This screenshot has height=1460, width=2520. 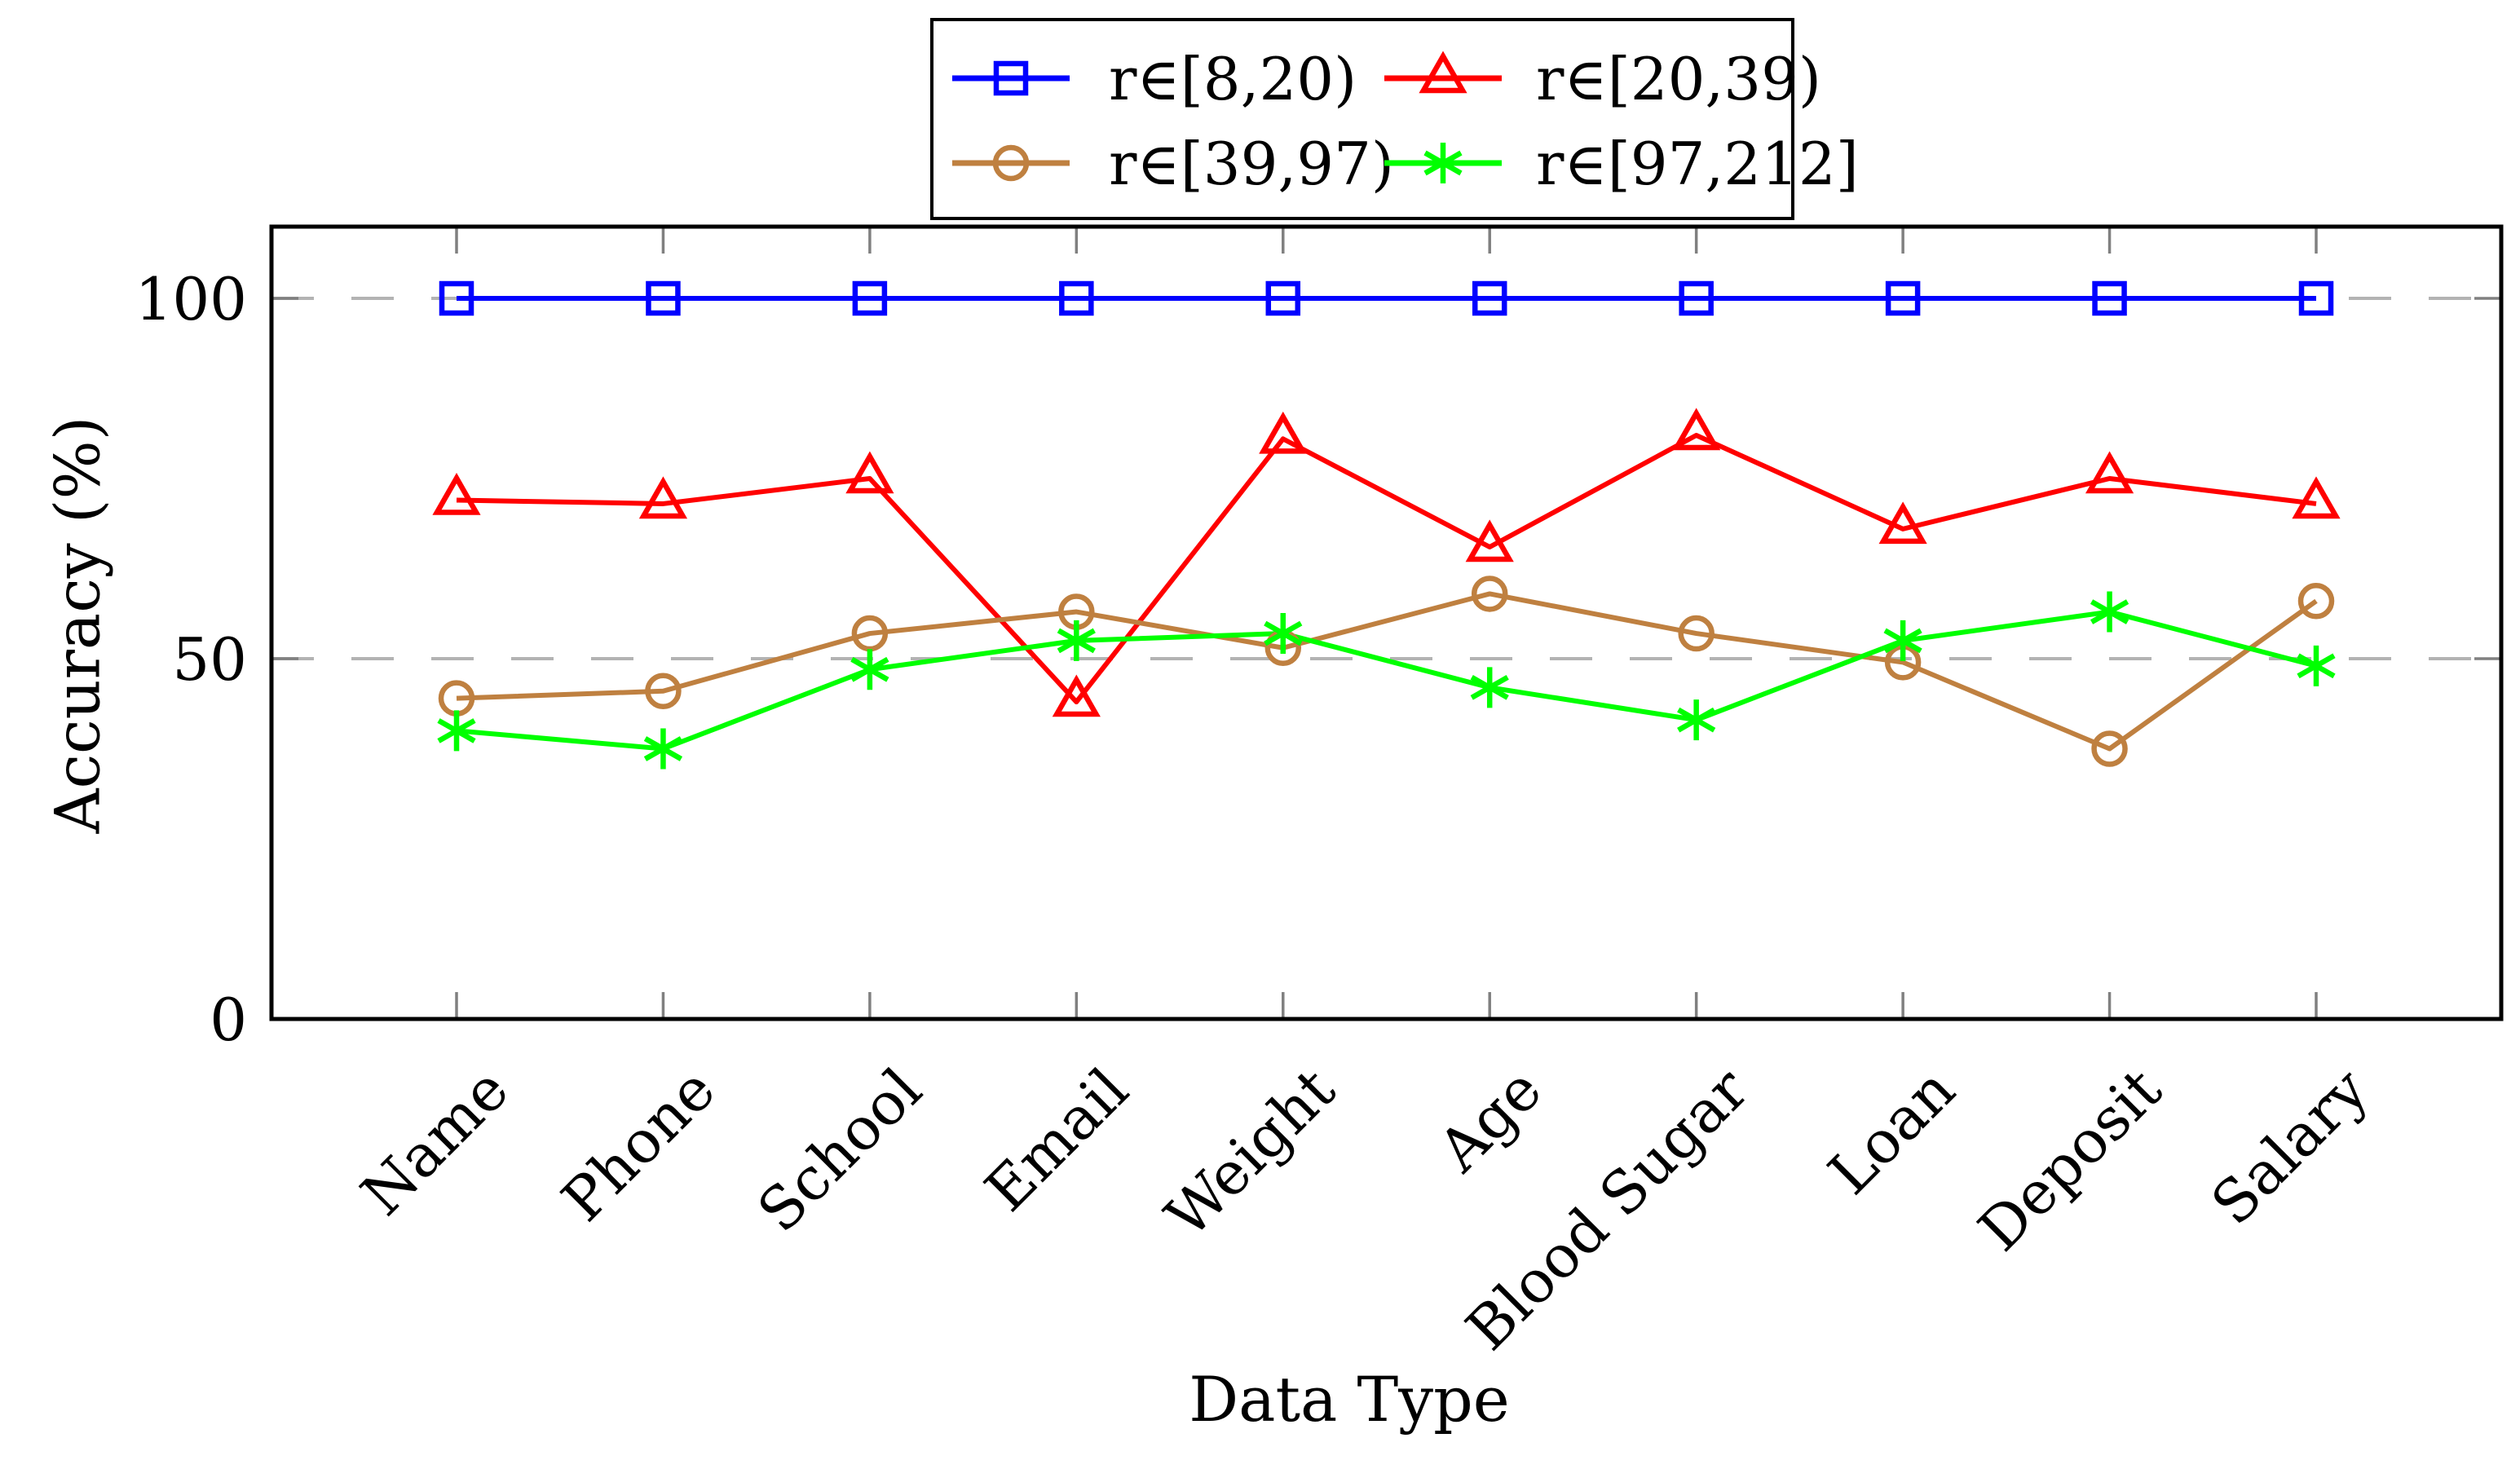 What do you see at coordinates (1251, 1153) in the screenshot?
I see `x-tick-label-weight: Weight` at bounding box center [1251, 1153].